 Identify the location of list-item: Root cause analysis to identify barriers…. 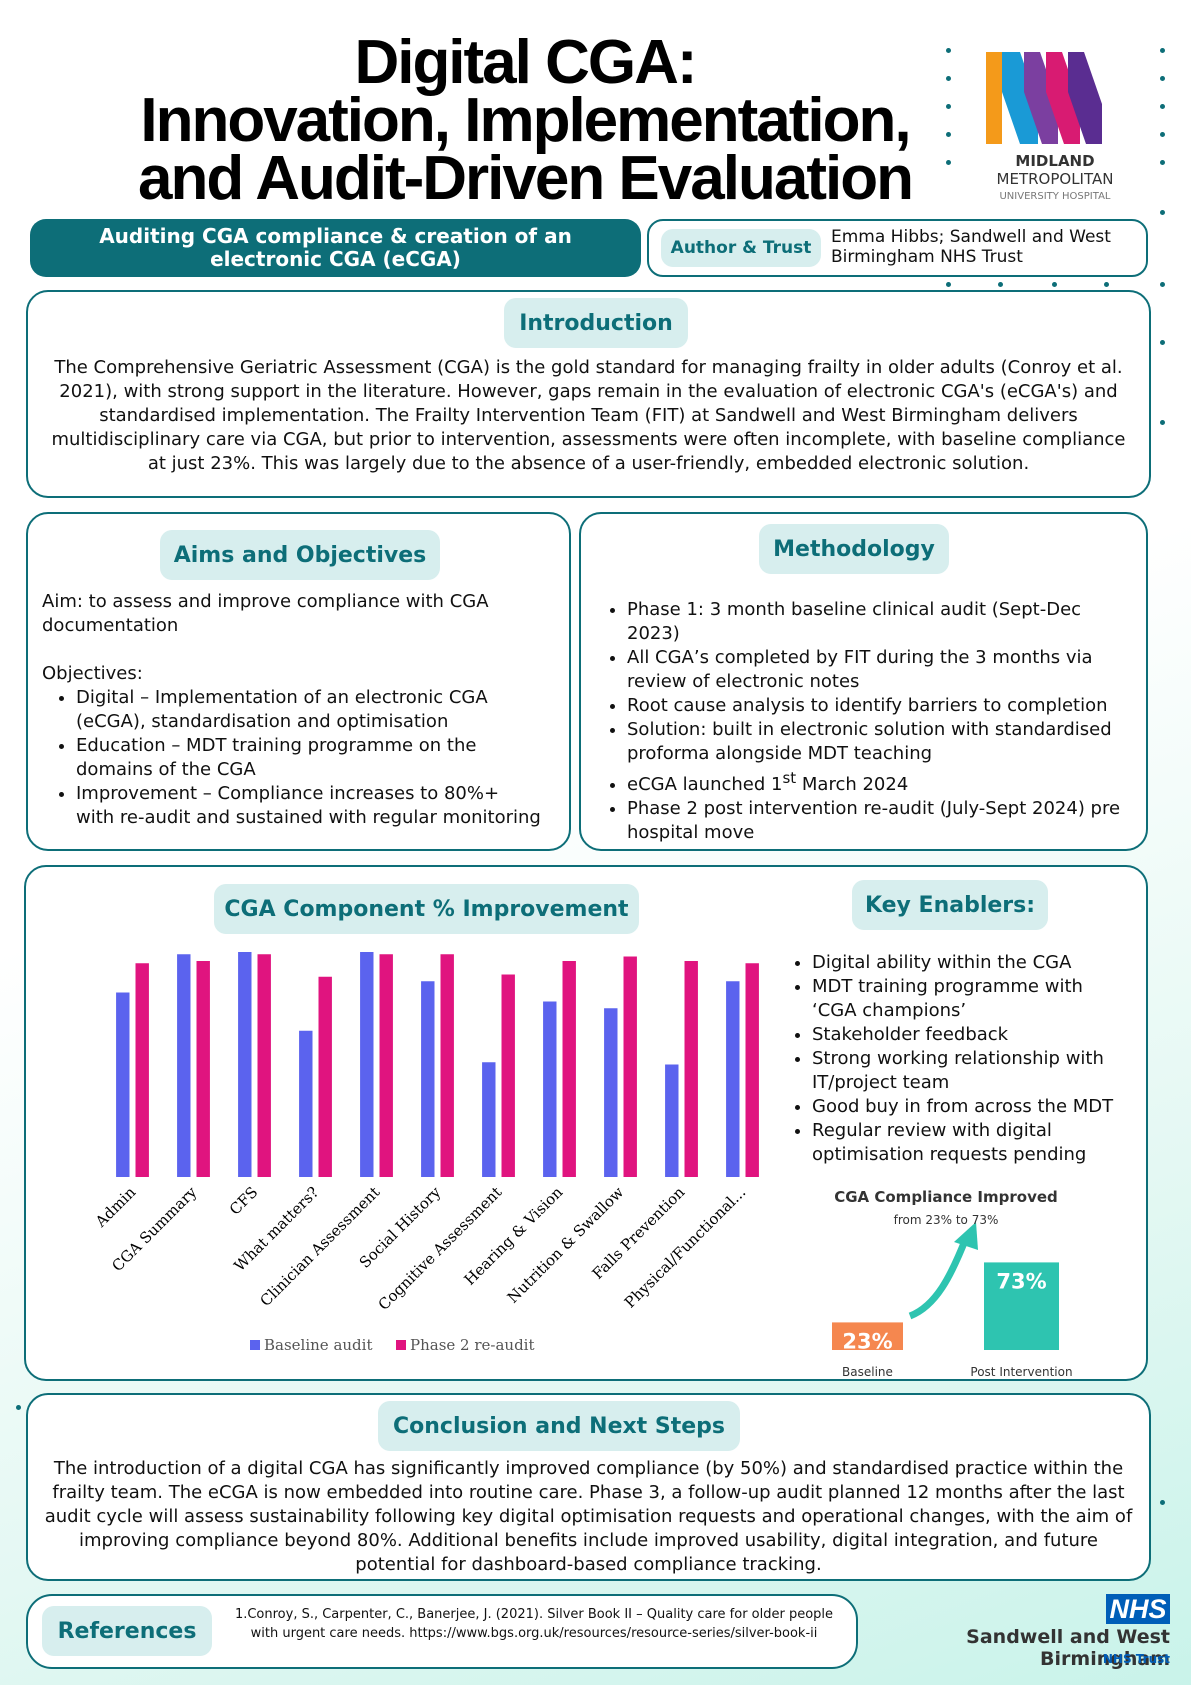
(880, 706).